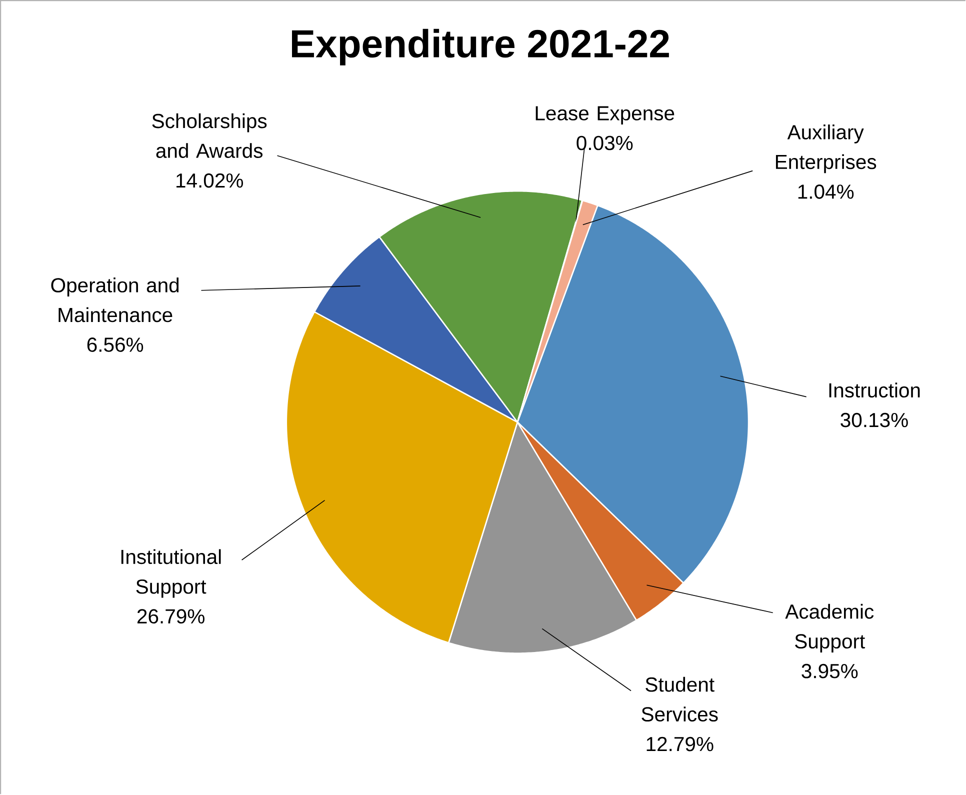  What do you see at coordinates (209, 136) in the screenshot?
I see `slice-label: Scholarships and Awards` at bounding box center [209, 136].